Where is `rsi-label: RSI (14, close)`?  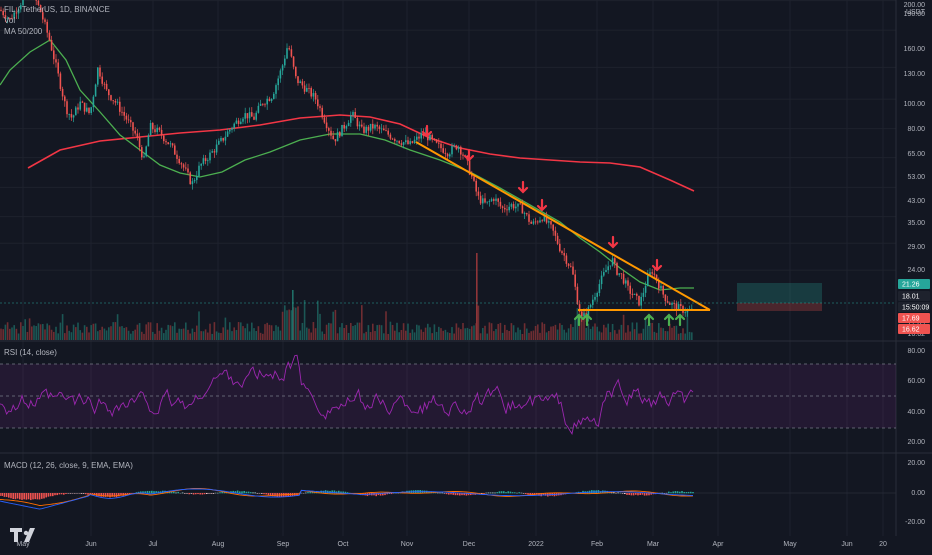 rsi-label: RSI (14, close) is located at coordinates (30, 352).